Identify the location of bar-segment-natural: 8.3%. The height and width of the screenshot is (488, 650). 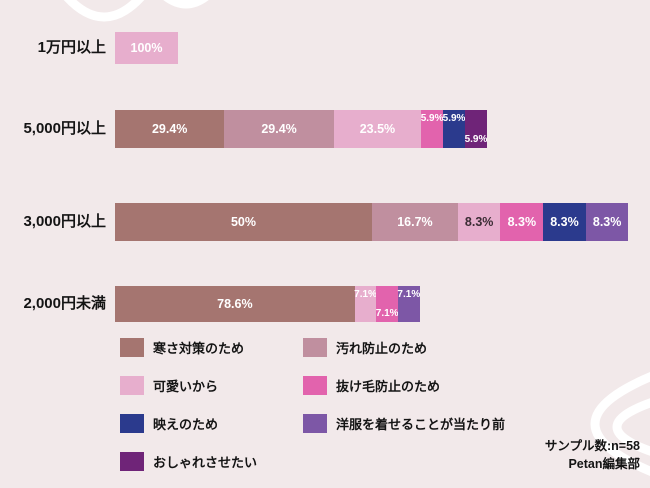
(607, 222).